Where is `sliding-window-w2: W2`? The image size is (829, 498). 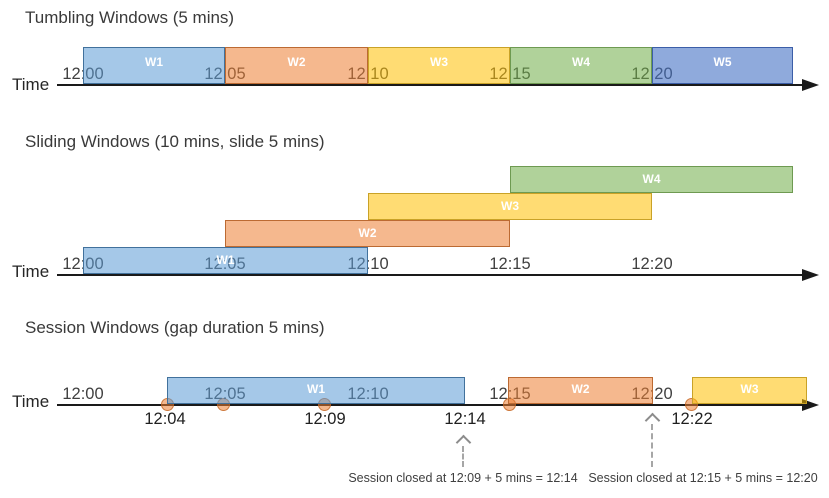
sliding-window-w2: W2 is located at coordinates (367, 233).